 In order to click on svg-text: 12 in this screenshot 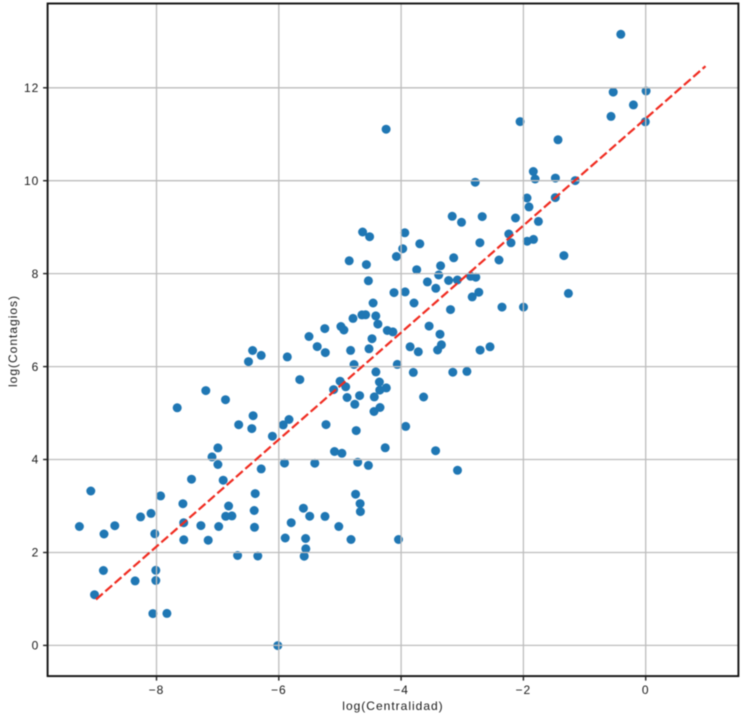, I will do `click(31, 88)`.